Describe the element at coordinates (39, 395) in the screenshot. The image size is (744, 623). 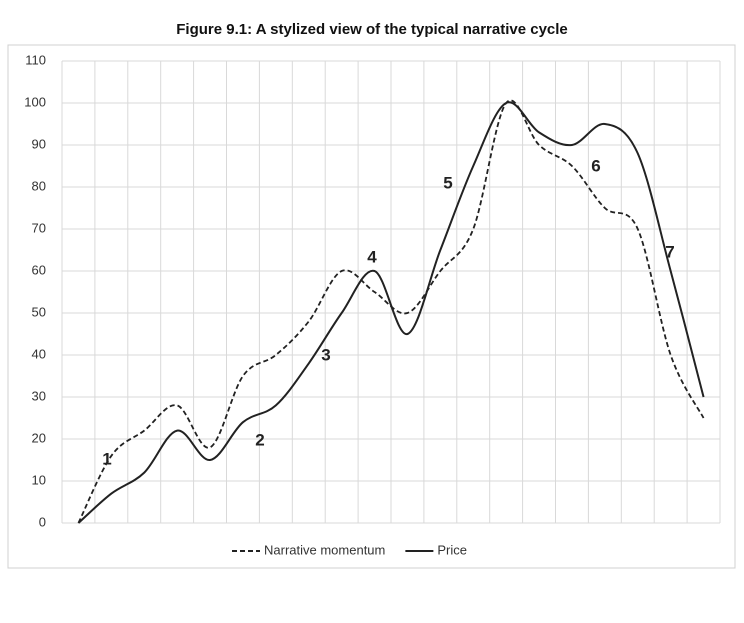
I see `y-tick-label: 30` at that location.